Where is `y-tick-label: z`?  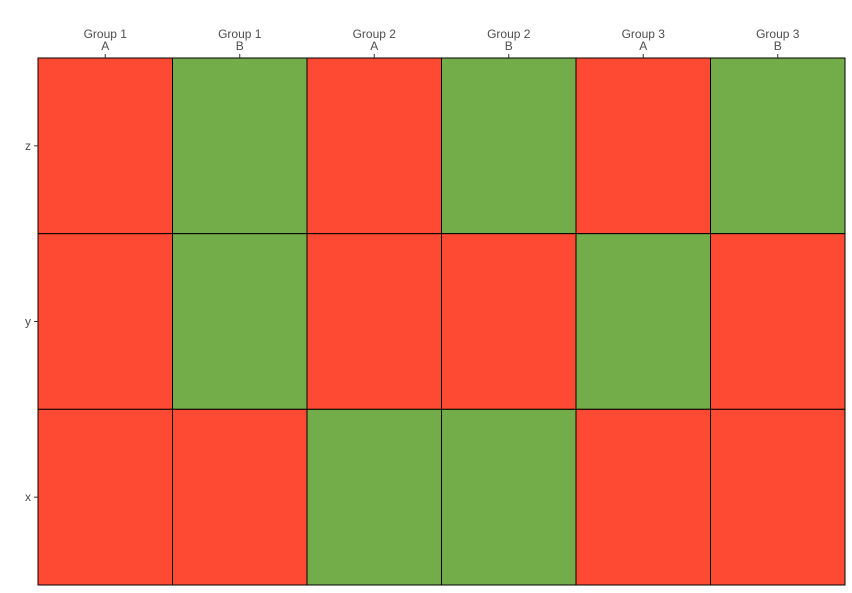
y-tick-label: z is located at coordinates (28, 146).